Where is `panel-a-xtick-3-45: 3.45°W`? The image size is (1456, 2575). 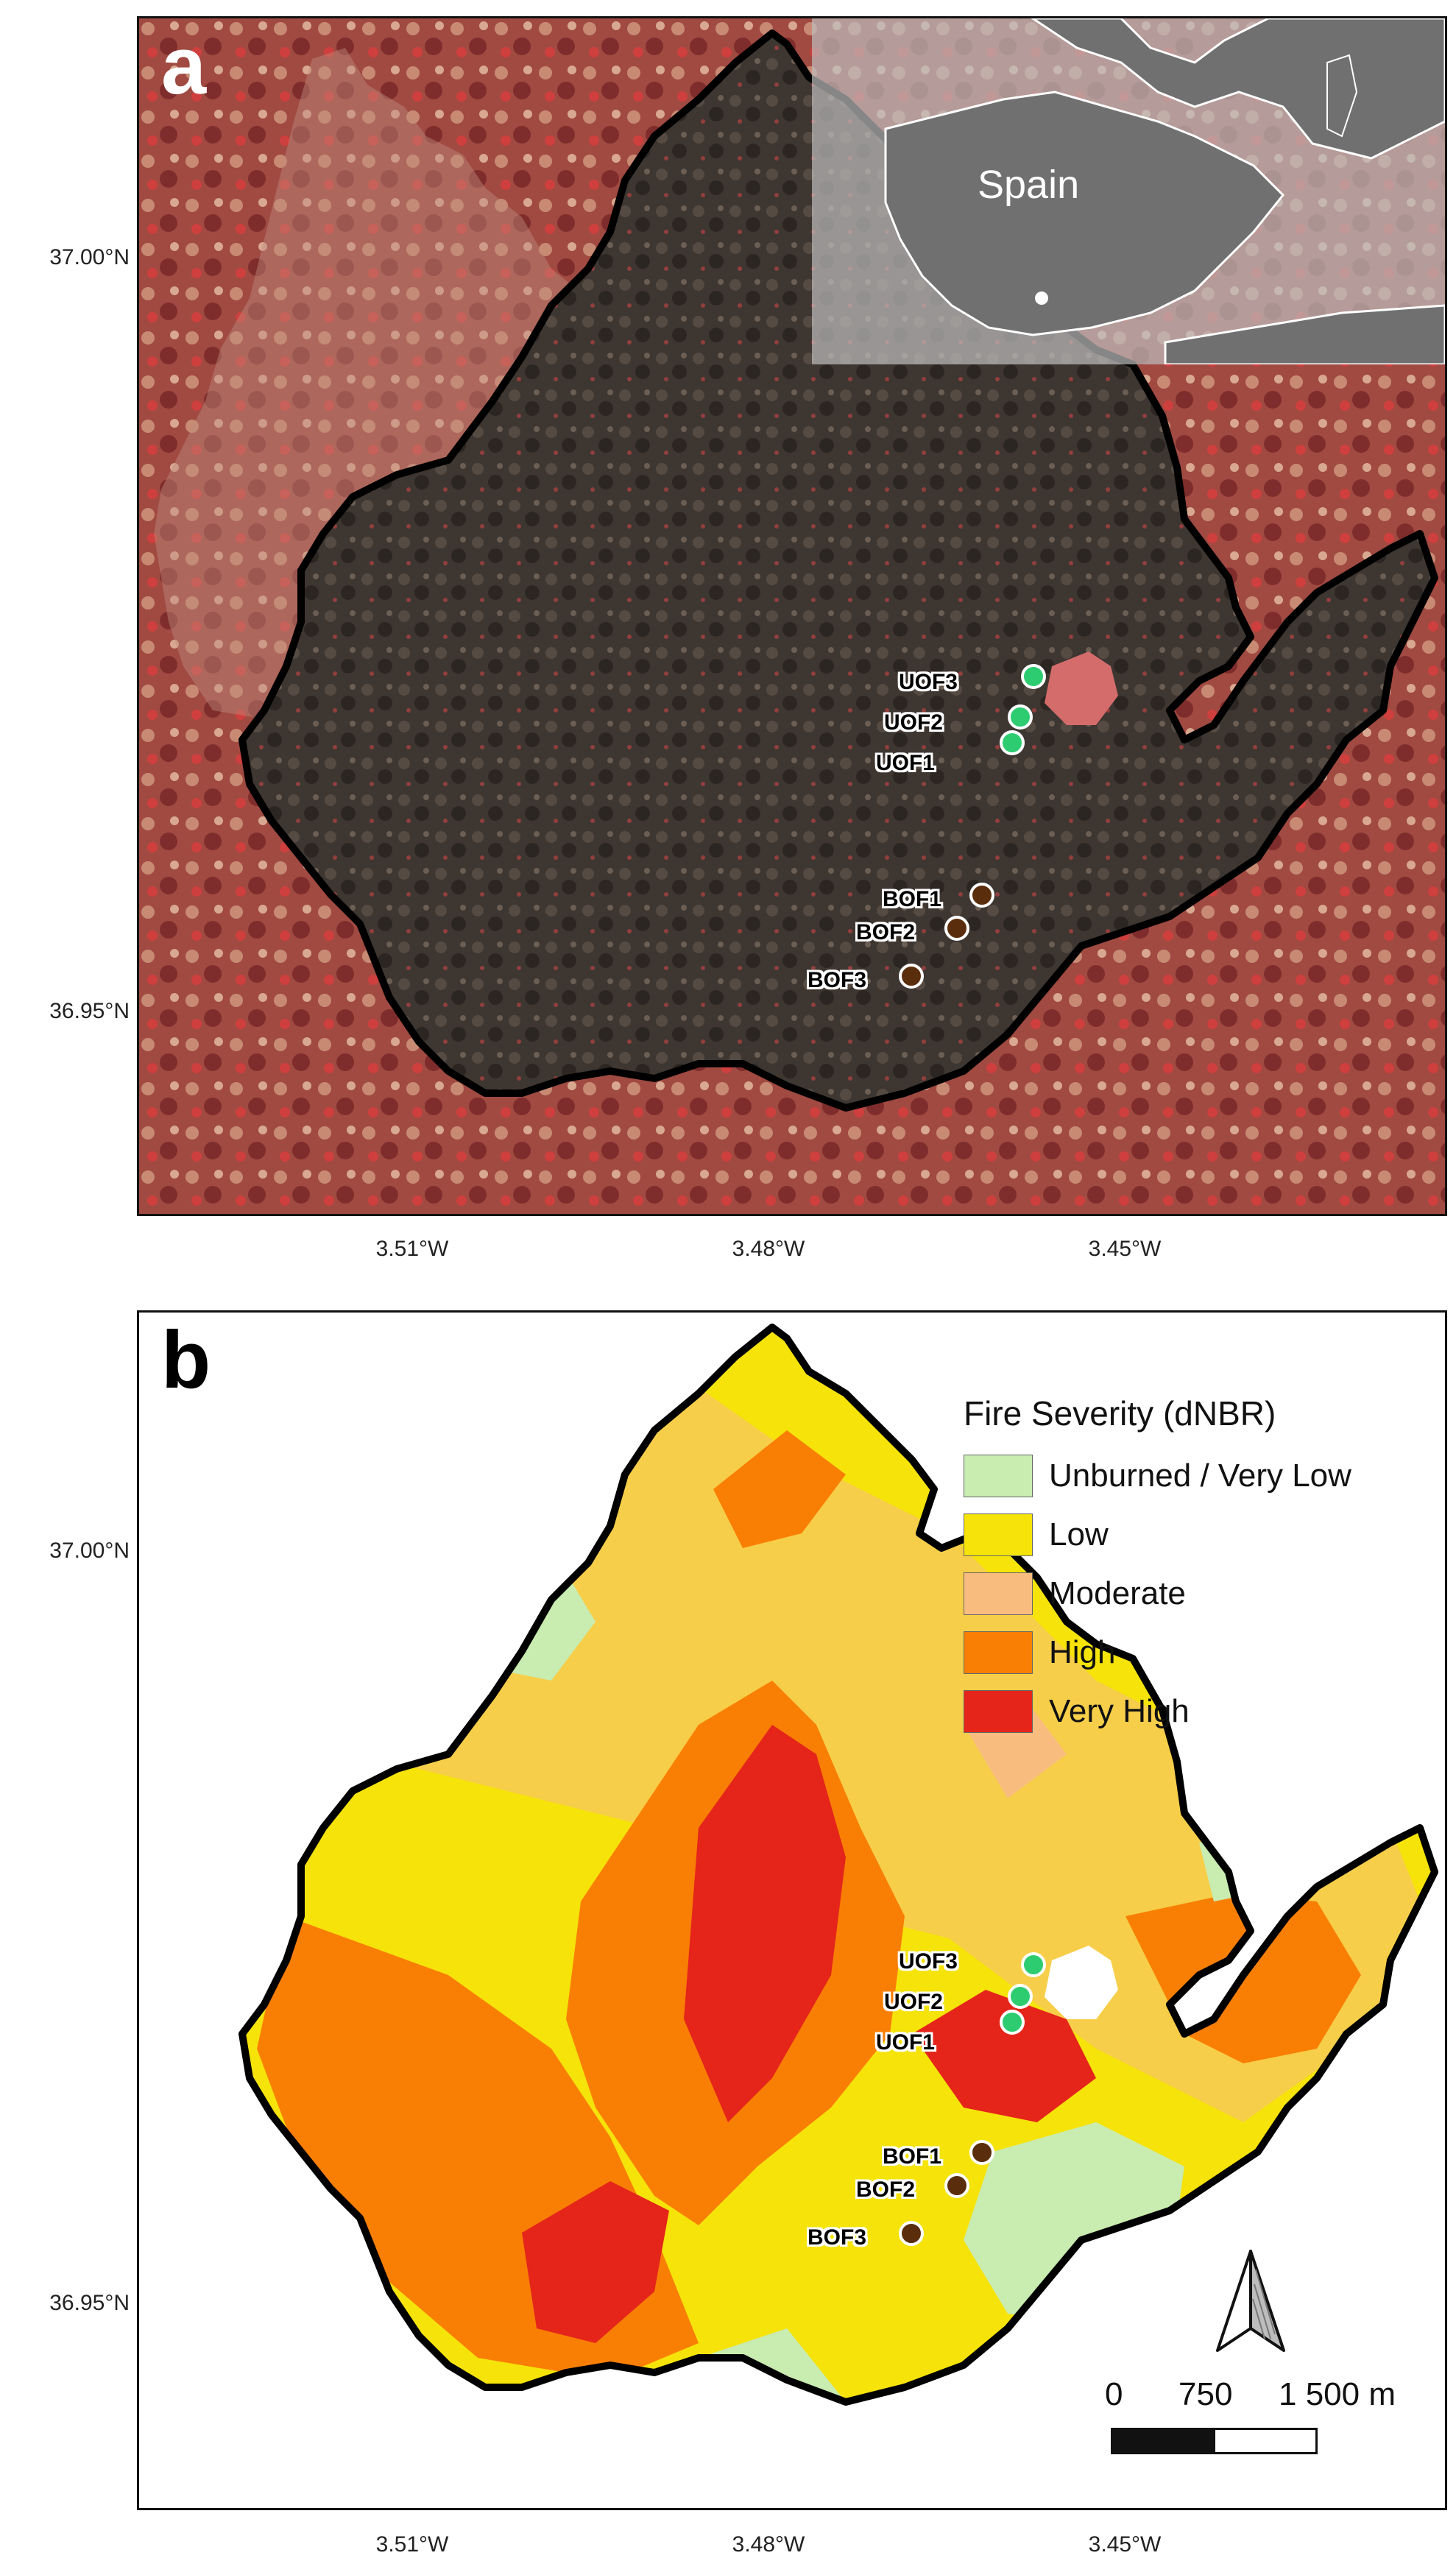 panel-a-xtick-3-45: 3.45°W is located at coordinates (1125, 1249).